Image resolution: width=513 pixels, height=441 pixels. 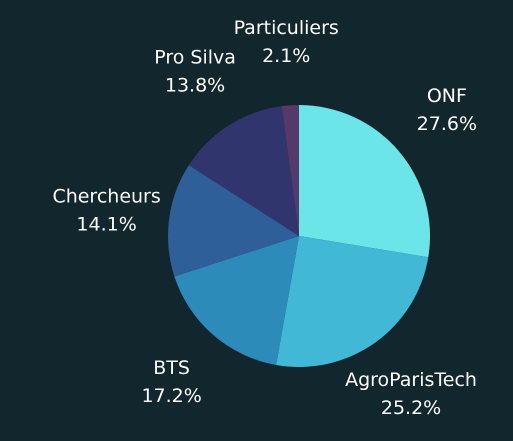 What do you see at coordinates (106, 197) in the screenshot?
I see `slice-label: Chercheurs` at bounding box center [106, 197].